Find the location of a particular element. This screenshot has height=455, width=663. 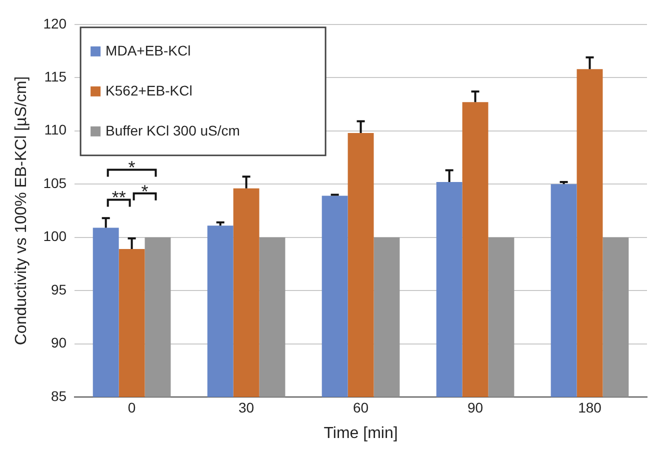

y-tick-label: 110 is located at coordinates (55, 130).